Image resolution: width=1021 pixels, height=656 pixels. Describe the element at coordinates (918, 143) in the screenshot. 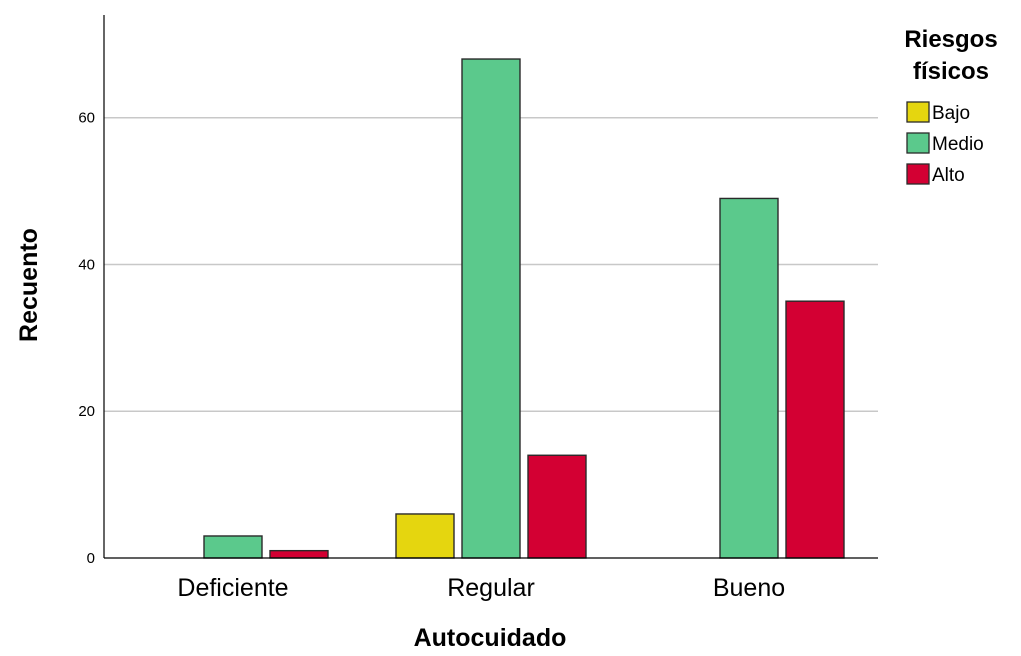

I see `legend-swatch-medio` at that location.